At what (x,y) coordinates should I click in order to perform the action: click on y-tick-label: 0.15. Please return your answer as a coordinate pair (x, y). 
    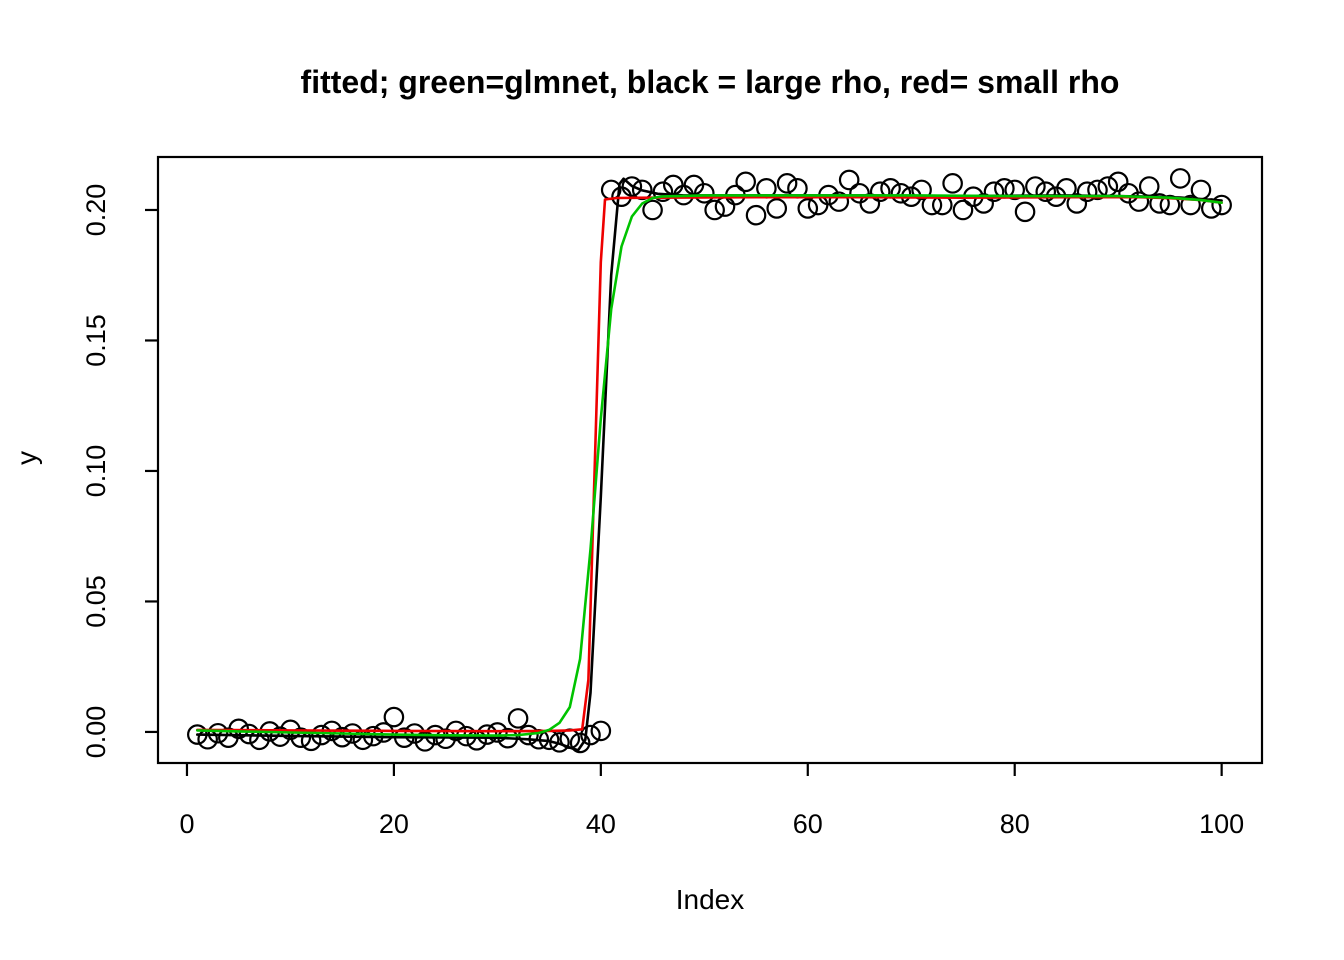
    Looking at the image, I should click on (96, 340).